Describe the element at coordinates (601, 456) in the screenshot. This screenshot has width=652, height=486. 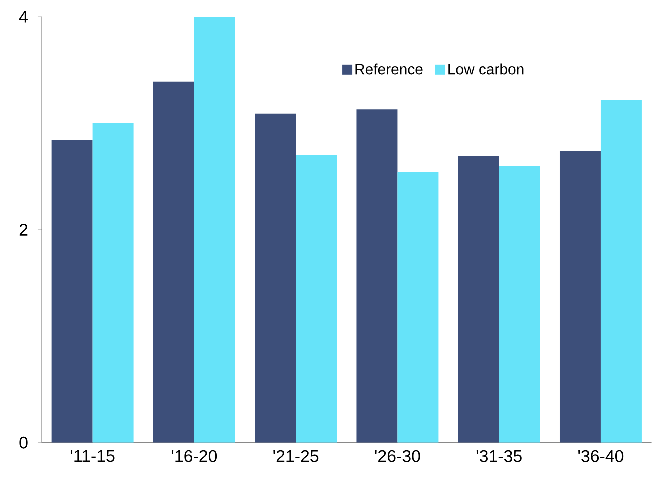
I see `x-tick-label: '36-40` at that location.